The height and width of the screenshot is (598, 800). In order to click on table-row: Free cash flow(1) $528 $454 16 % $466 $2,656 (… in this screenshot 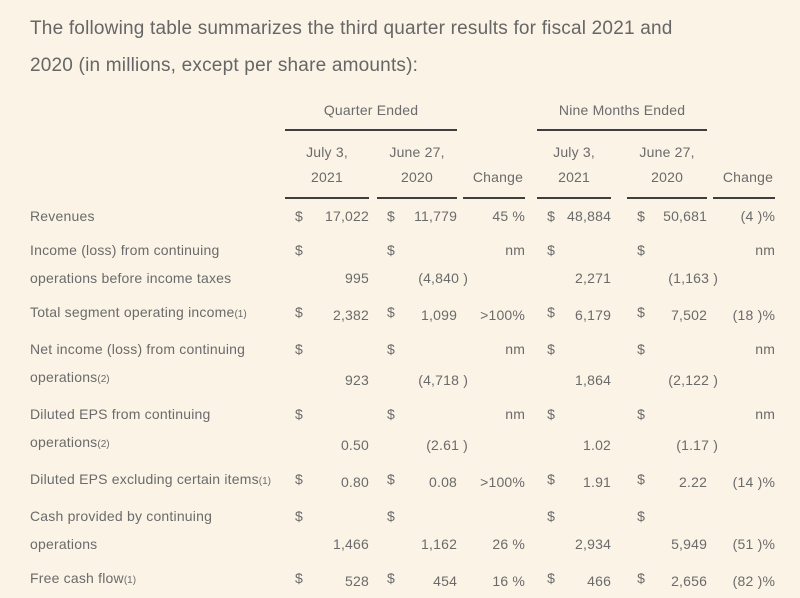, I will do `click(402, 579)`.